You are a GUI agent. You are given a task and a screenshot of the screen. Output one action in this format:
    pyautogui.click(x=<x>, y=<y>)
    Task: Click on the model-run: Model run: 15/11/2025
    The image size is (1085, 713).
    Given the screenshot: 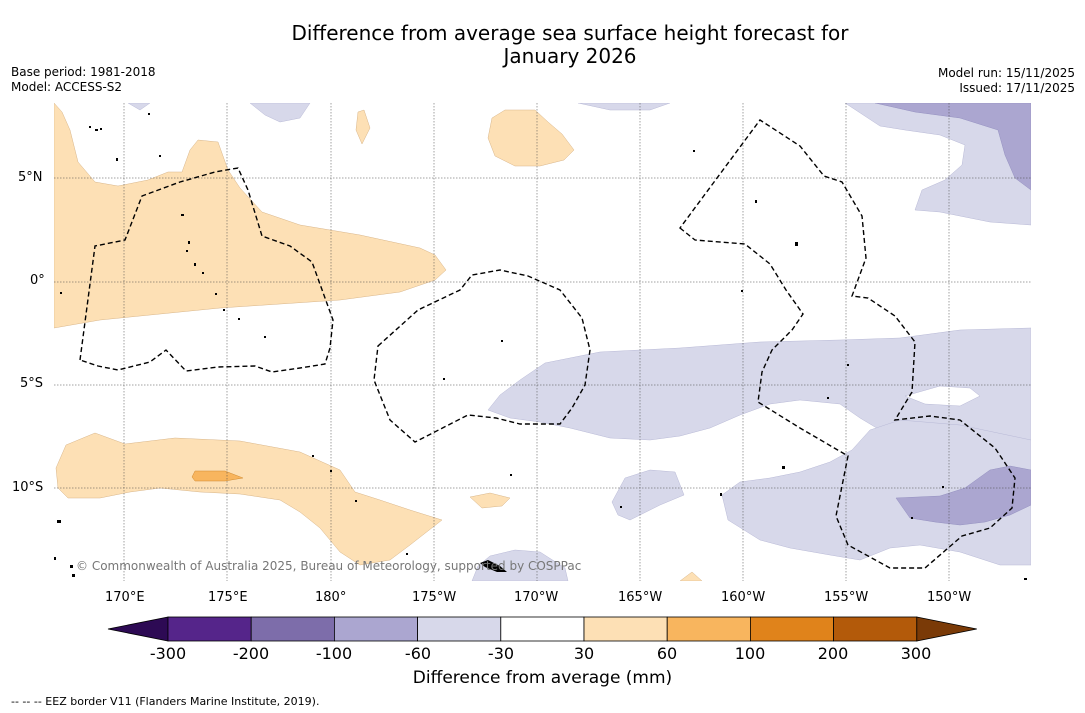 What is the action you would take?
    pyautogui.click(x=1006, y=73)
    